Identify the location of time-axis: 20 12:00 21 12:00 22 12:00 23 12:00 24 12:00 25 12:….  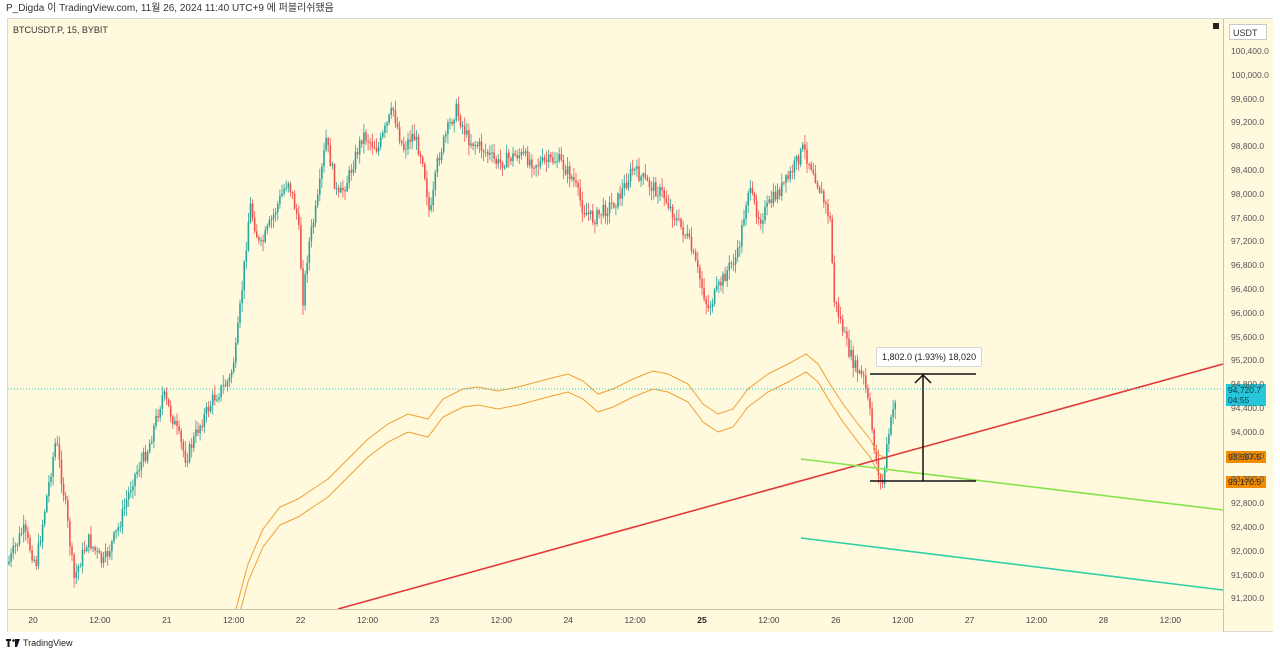
(615, 620).